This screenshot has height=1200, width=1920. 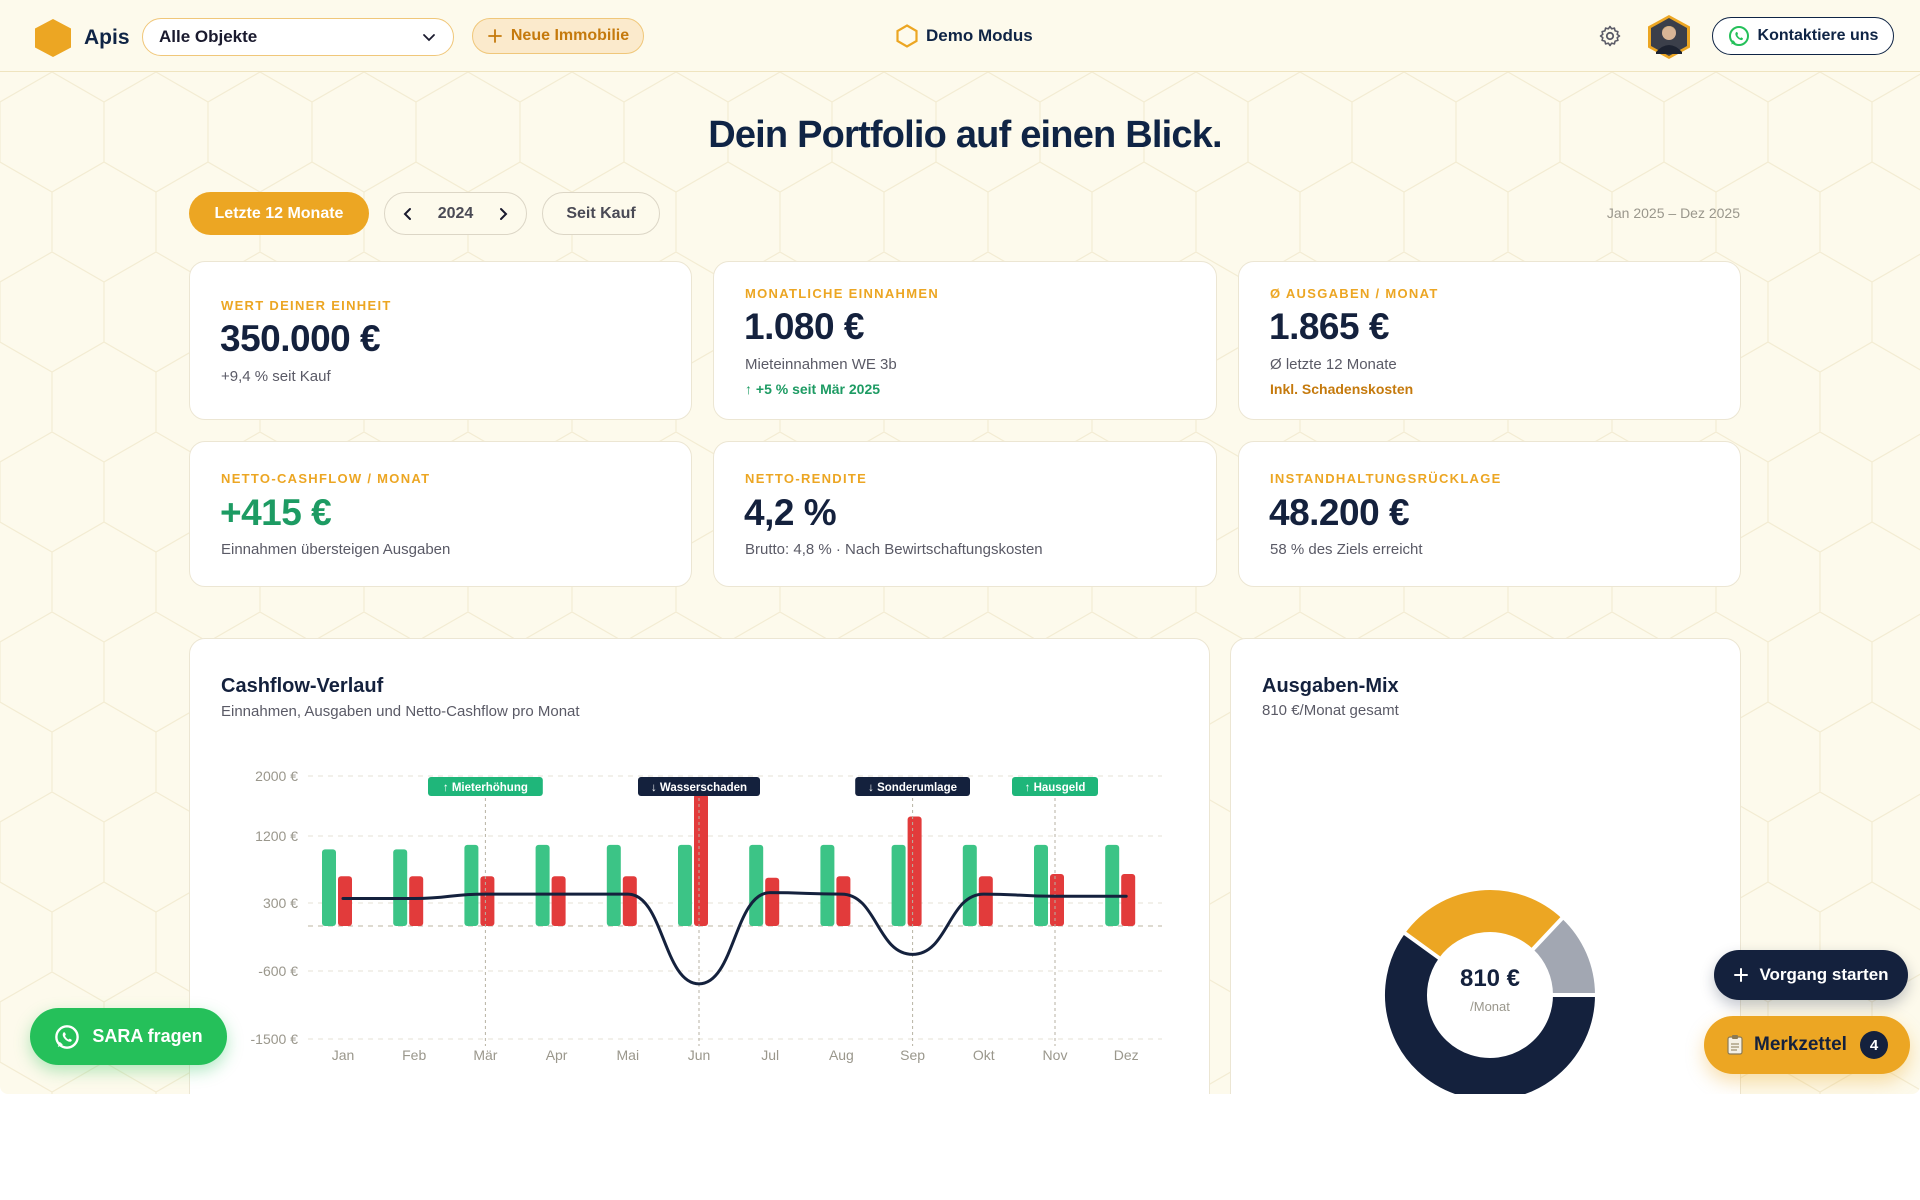 What do you see at coordinates (804, 326) in the screenshot?
I see `kpi-value: 1.080 €` at bounding box center [804, 326].